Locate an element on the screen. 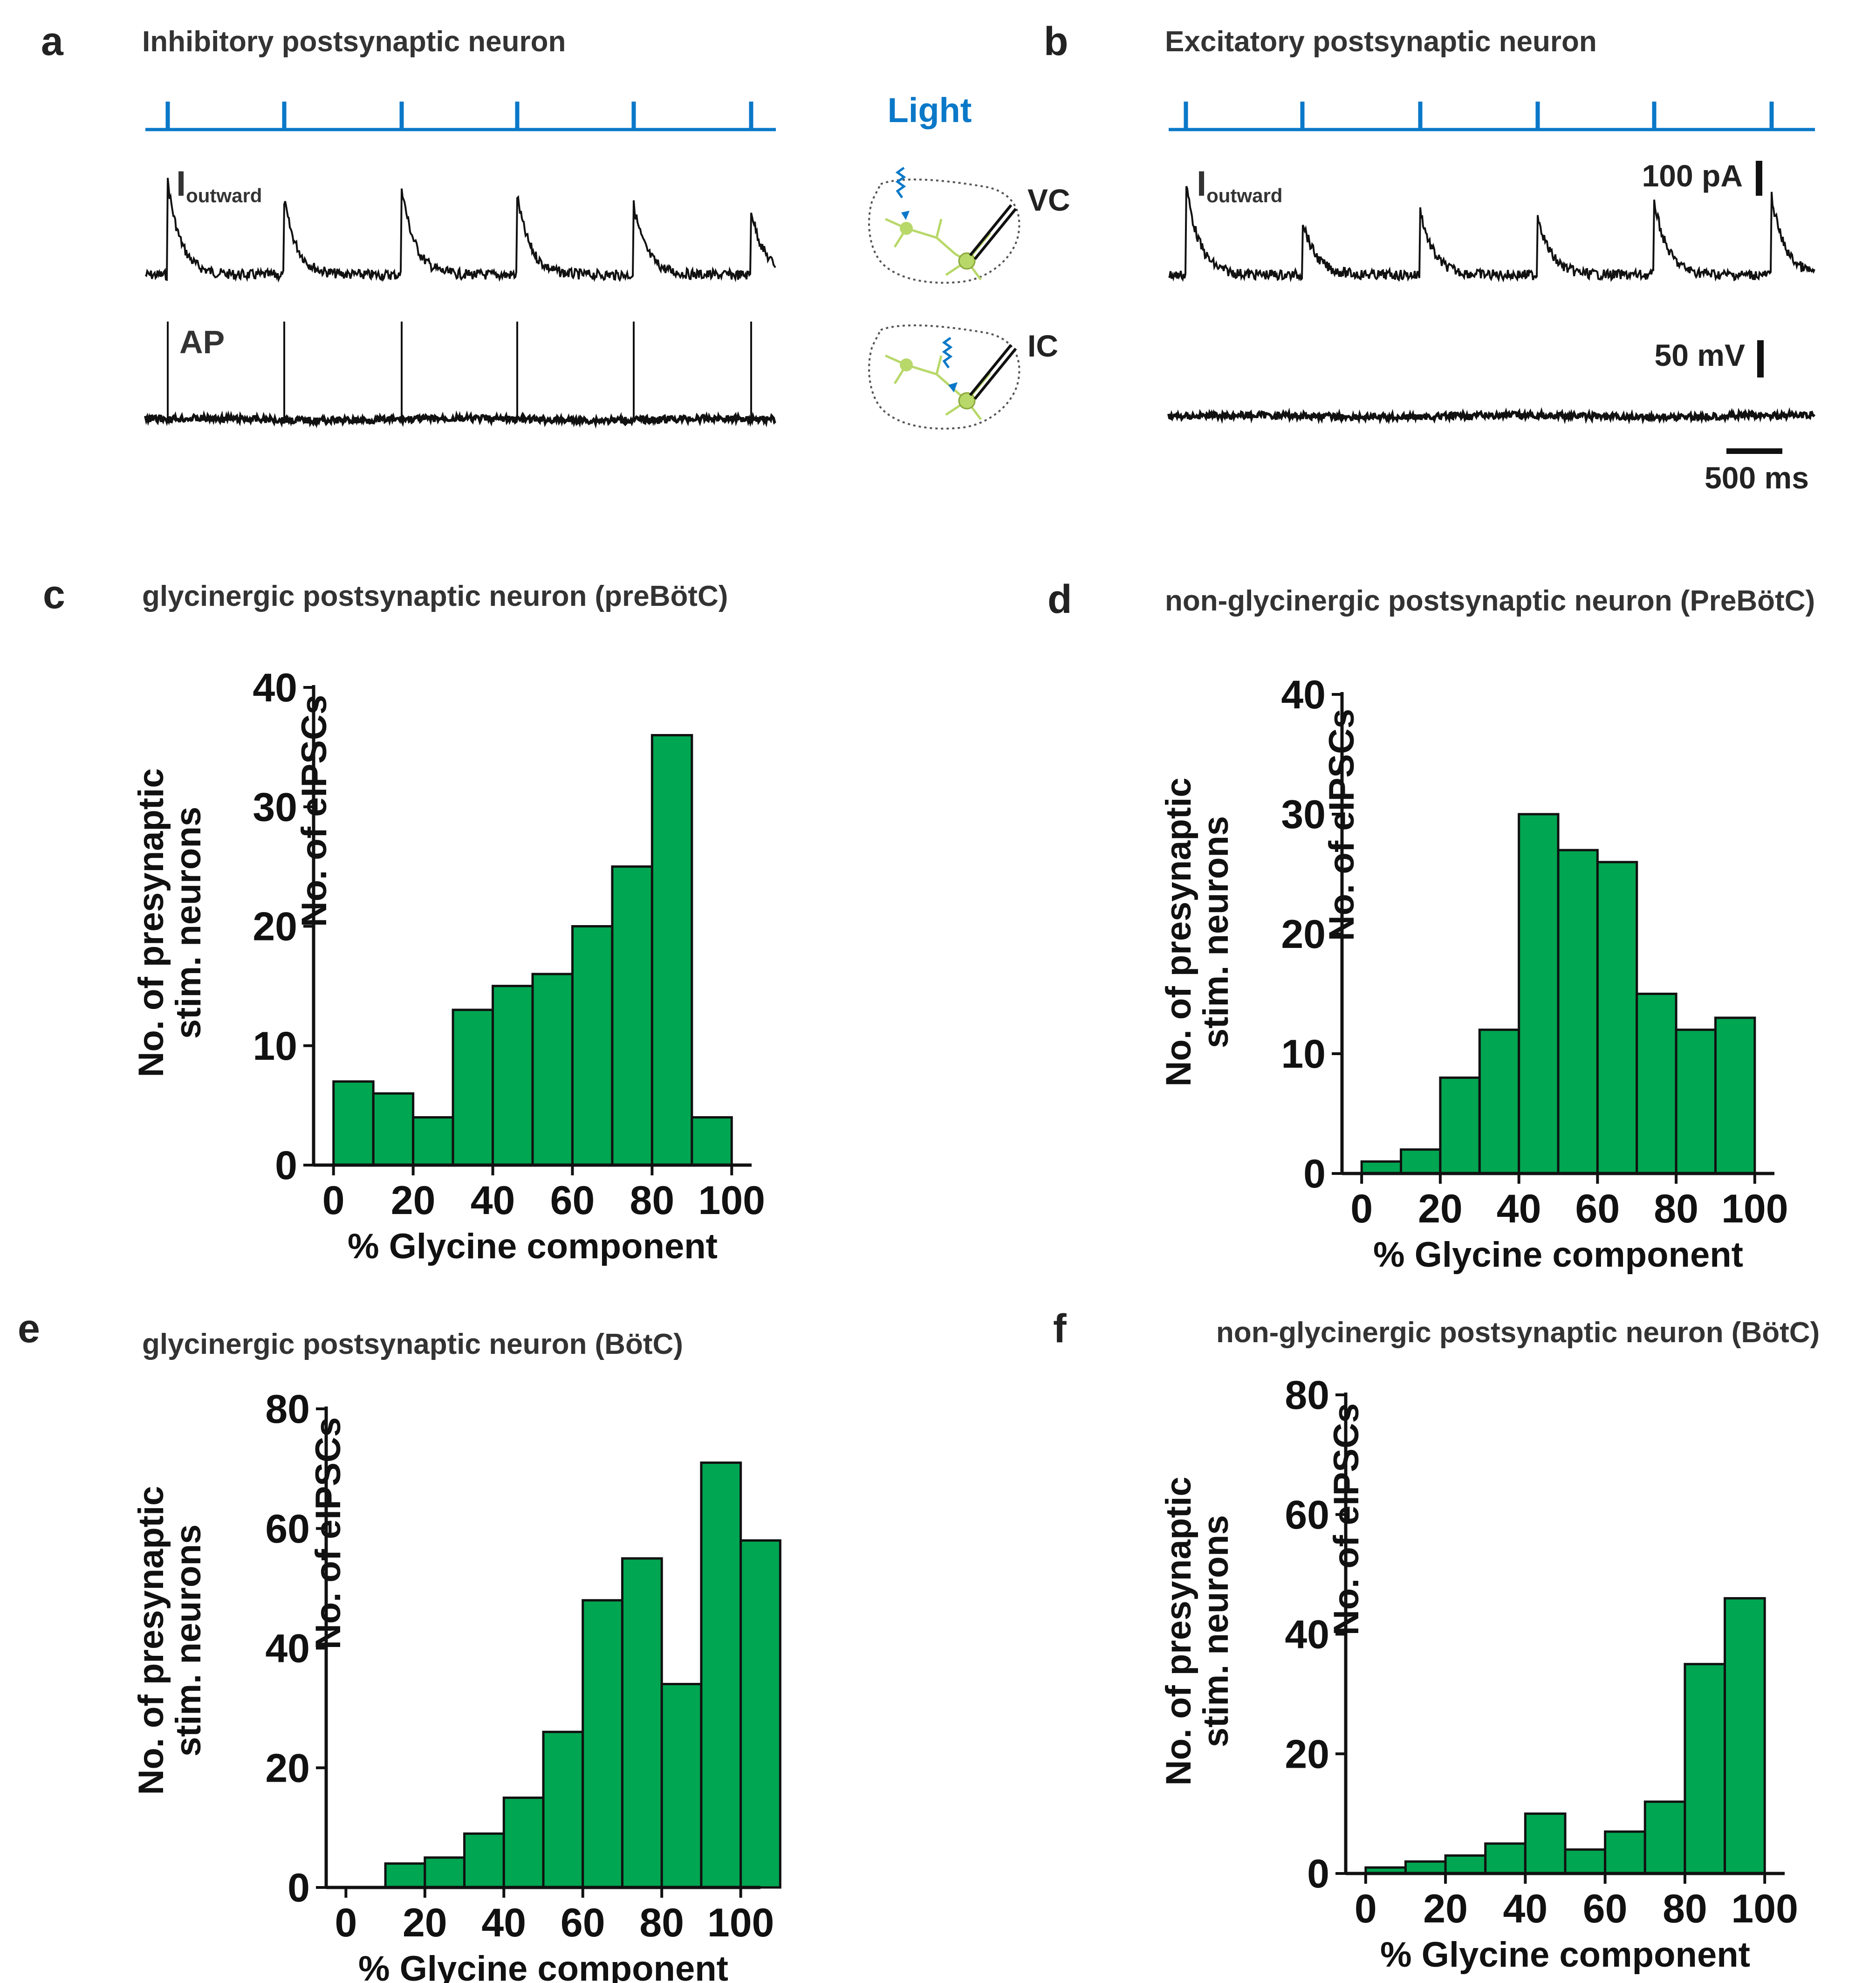  ic-label: IC is located at coordinates (1042, 346).